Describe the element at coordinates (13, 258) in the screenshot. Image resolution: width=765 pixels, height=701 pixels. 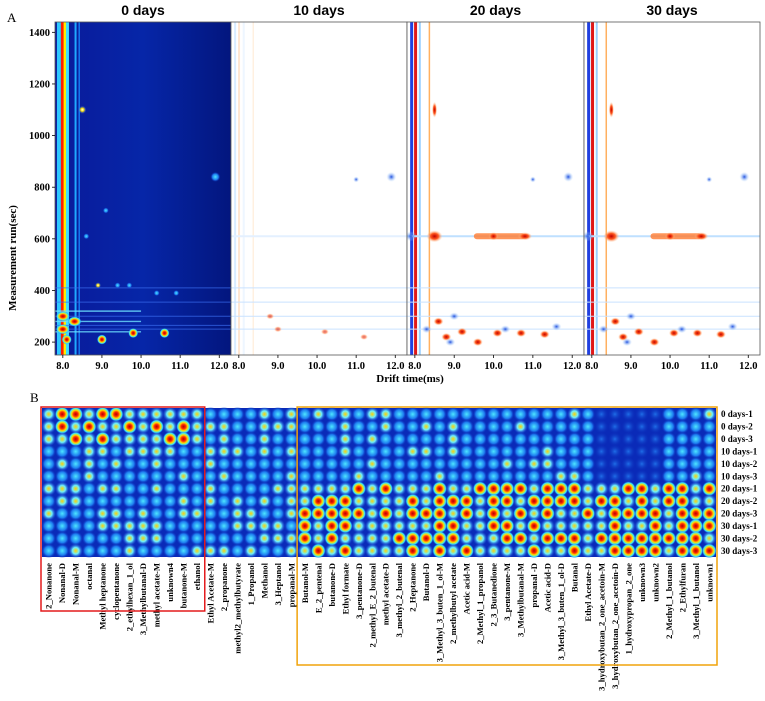
I see `panel-a-ylabel: Measurement run(sec)` at that location.